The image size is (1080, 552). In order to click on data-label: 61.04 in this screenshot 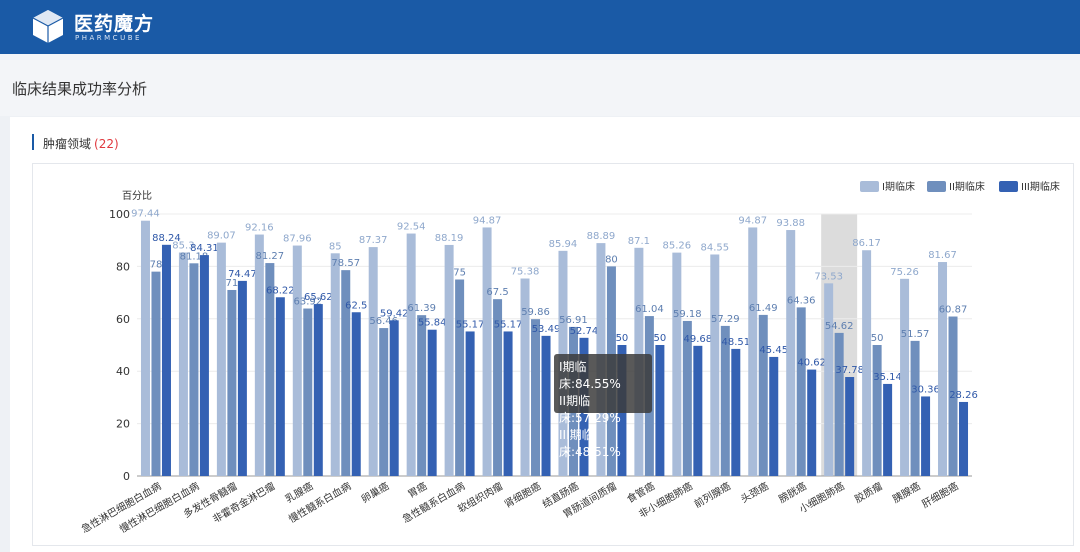, I will do `click(649, 309)`.